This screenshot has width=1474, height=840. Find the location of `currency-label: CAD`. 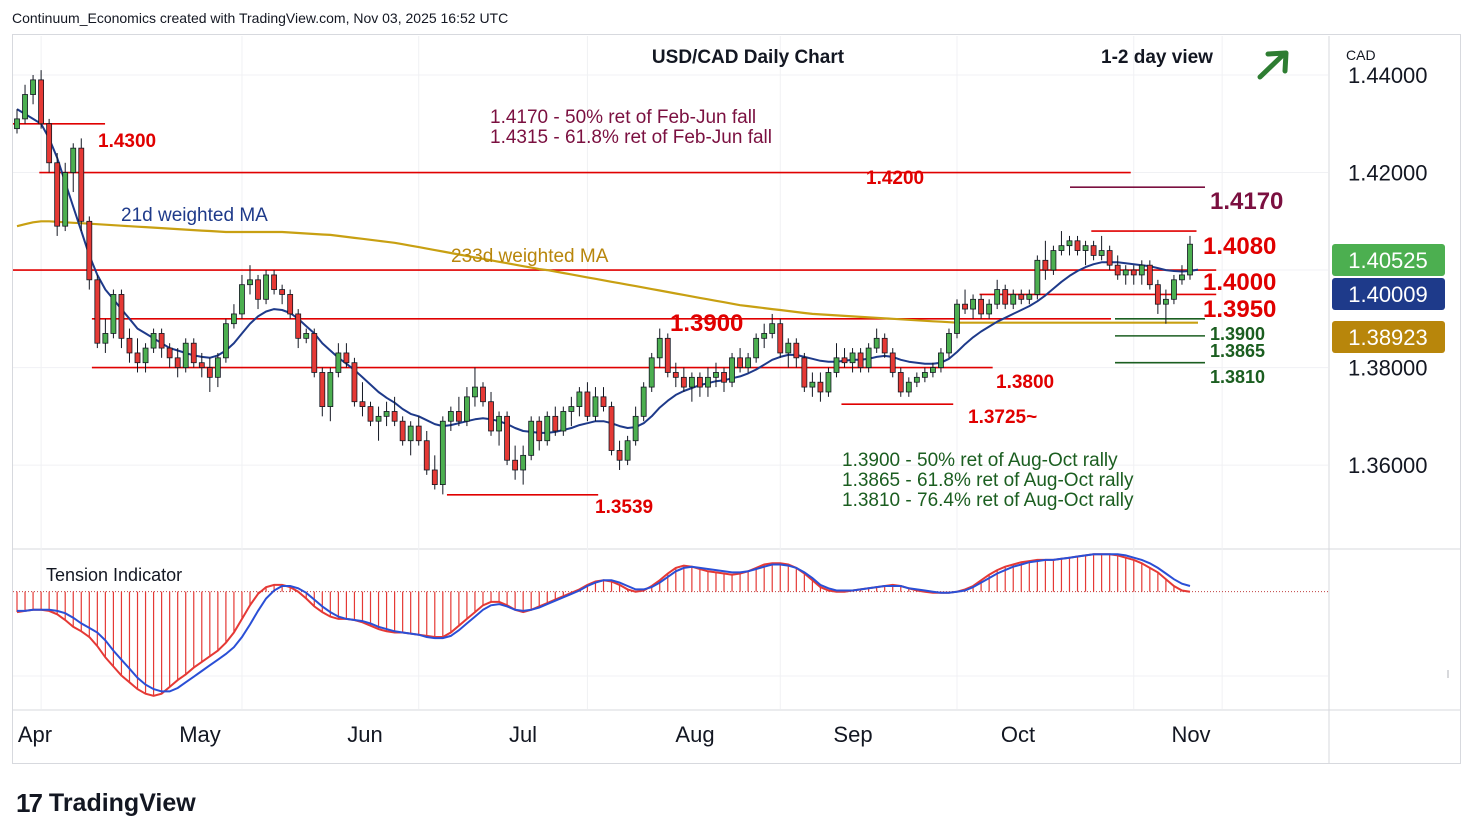

currency-label: CAD is located at coordinates (1361, 55).